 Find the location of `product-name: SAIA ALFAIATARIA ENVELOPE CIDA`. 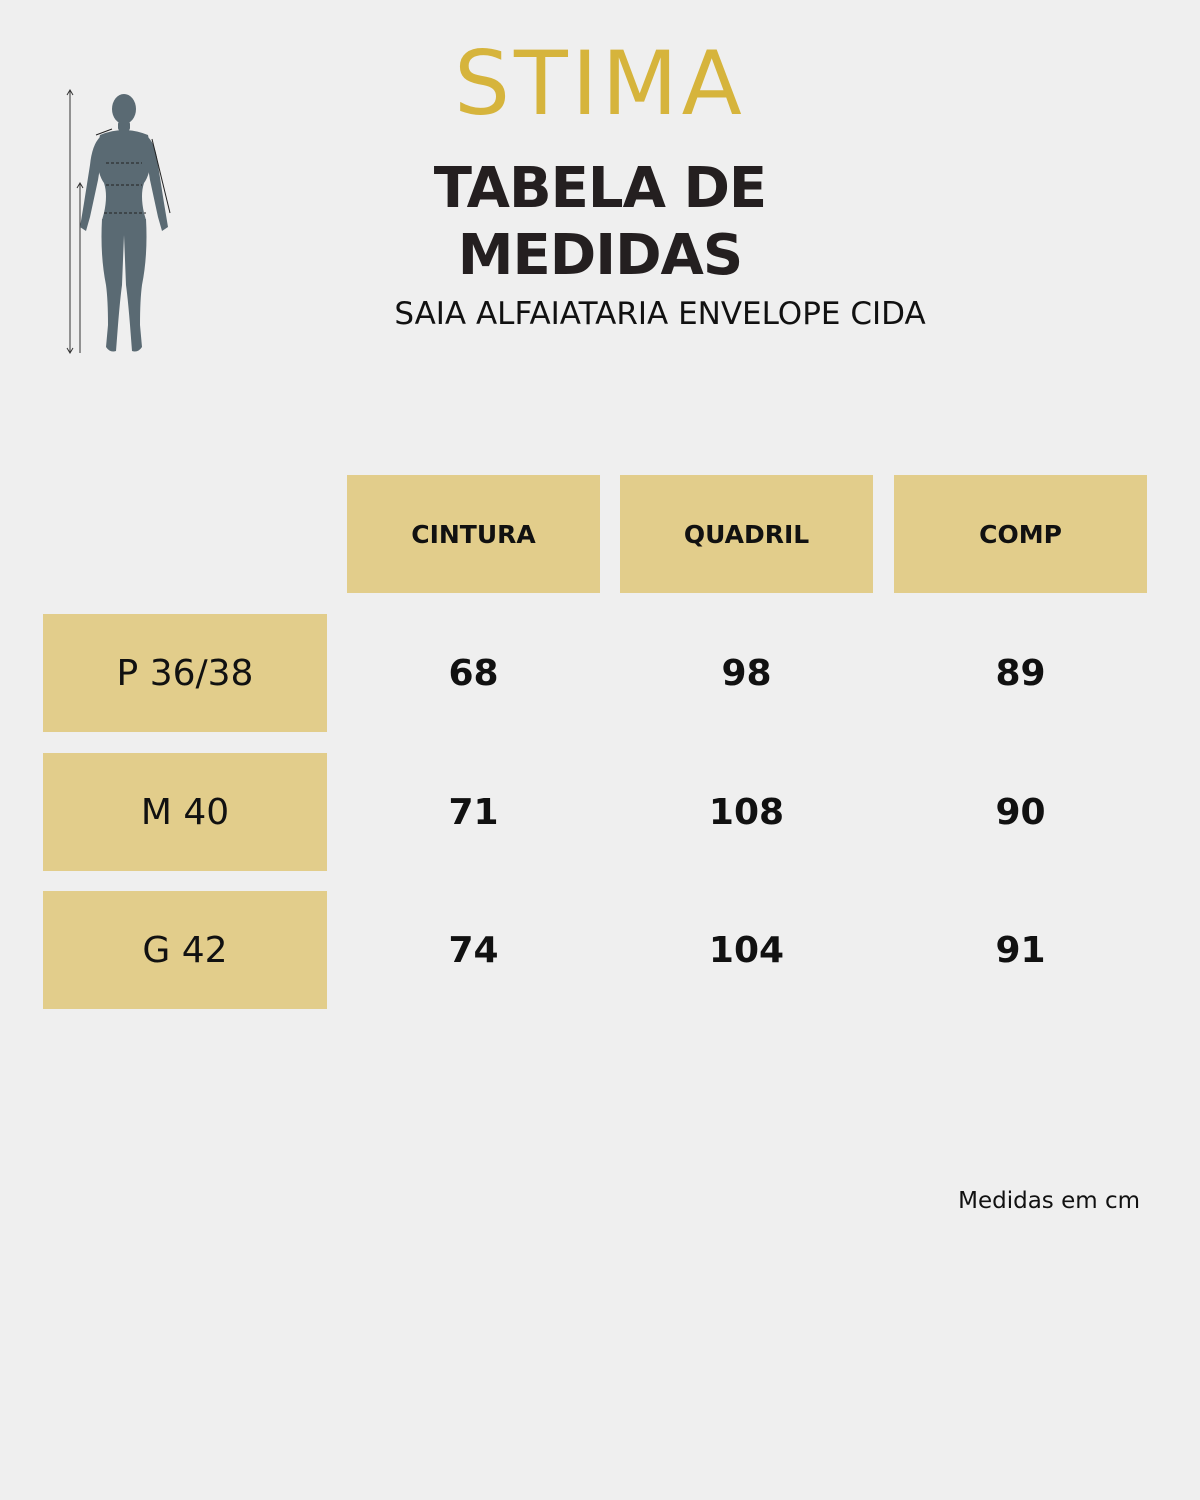

product-name: SAIA ALFAIATARIA ENVELOPE CIDA is located at coordinates (660, 314).